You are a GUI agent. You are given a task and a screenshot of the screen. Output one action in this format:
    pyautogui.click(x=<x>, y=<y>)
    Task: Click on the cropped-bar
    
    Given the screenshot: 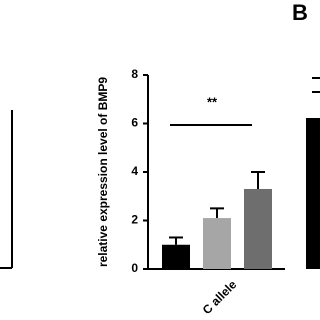 What is the action you would take?
    pyautogui.click(x=313, y=193)
    